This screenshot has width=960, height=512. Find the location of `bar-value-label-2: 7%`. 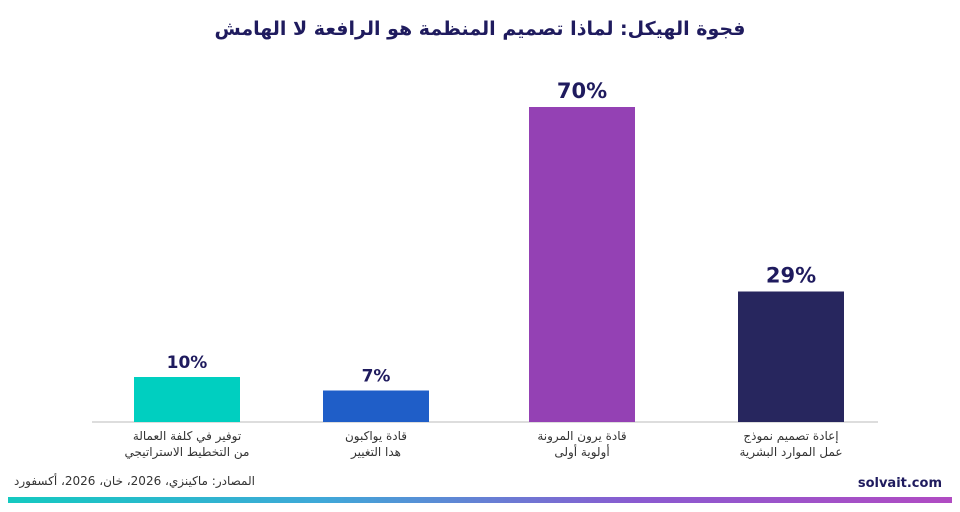

bar-value-label-2: 7% is located at coordinates (376, 377).